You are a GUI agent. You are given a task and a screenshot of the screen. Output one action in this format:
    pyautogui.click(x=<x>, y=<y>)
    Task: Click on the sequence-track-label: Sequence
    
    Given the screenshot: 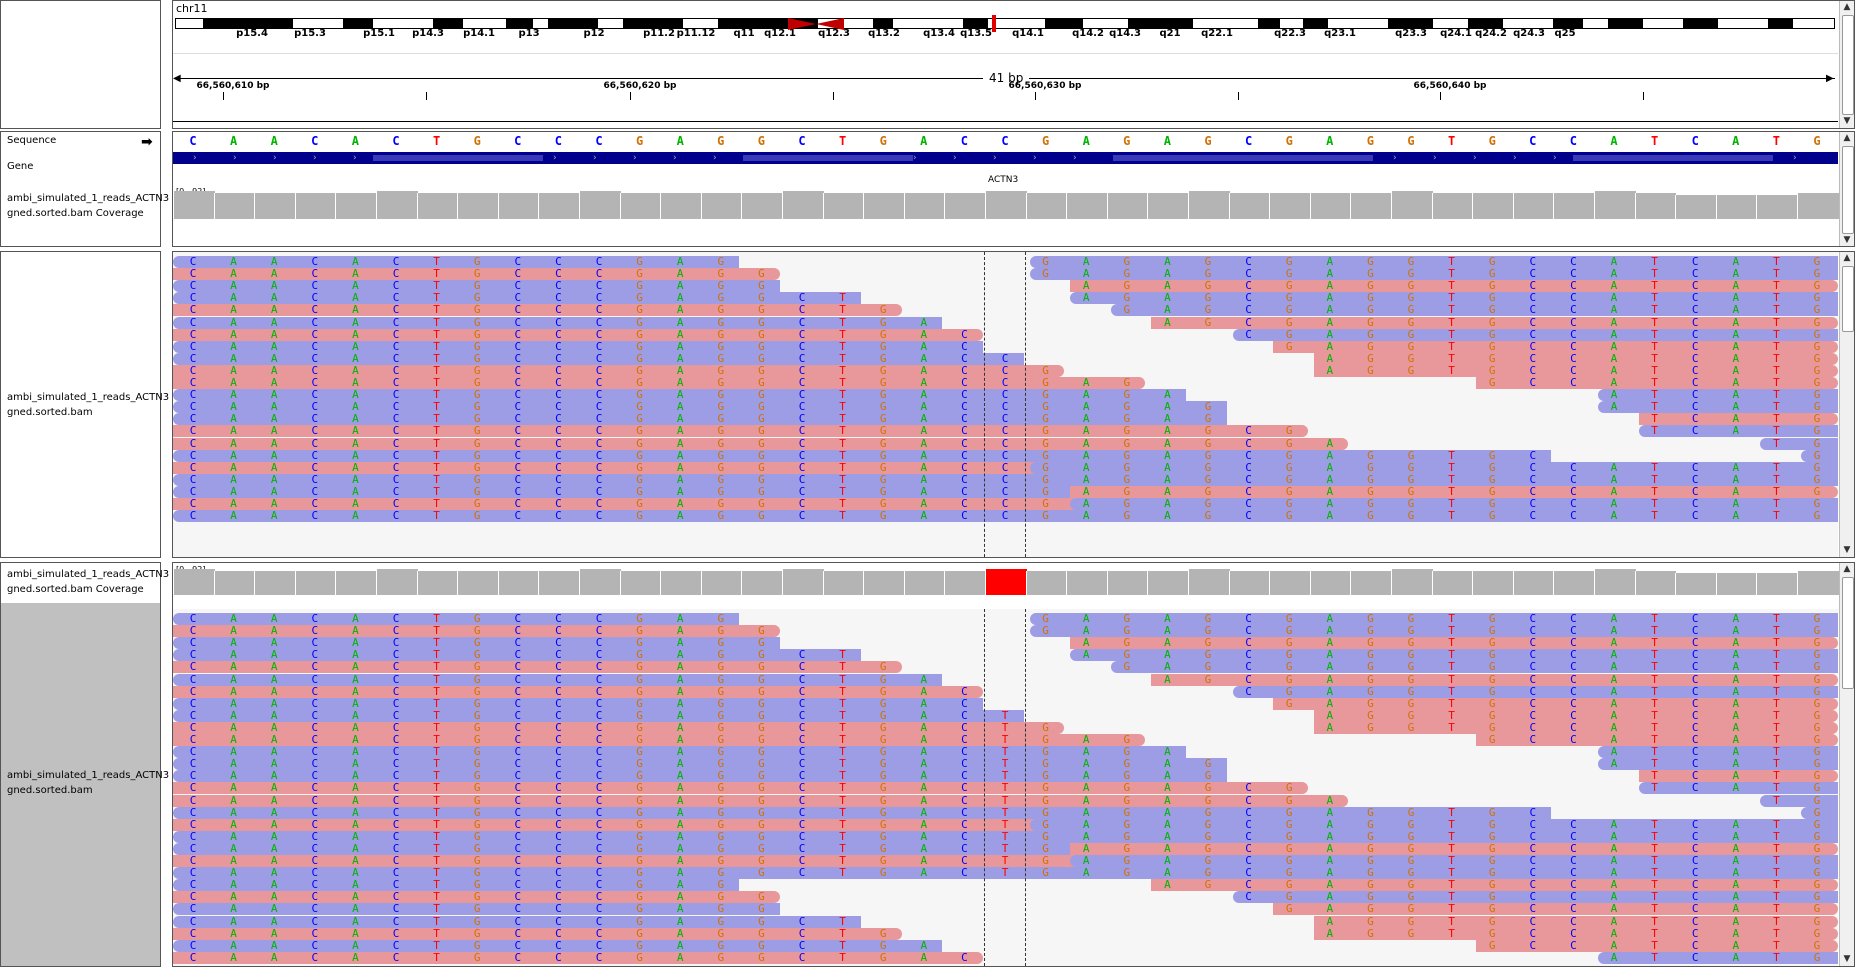 What is the action you would take?
    pyautogui.click(x=32, y=140)
    